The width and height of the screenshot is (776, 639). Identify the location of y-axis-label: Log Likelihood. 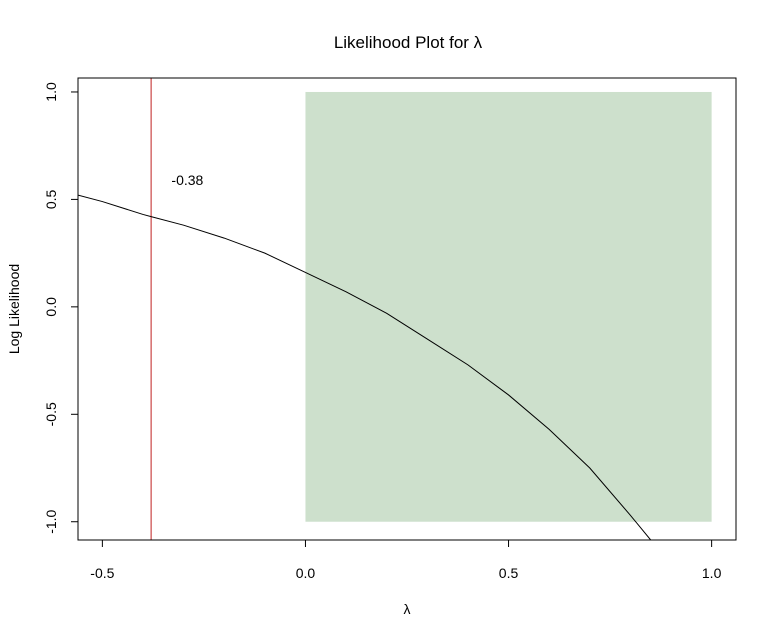
(14, 309).